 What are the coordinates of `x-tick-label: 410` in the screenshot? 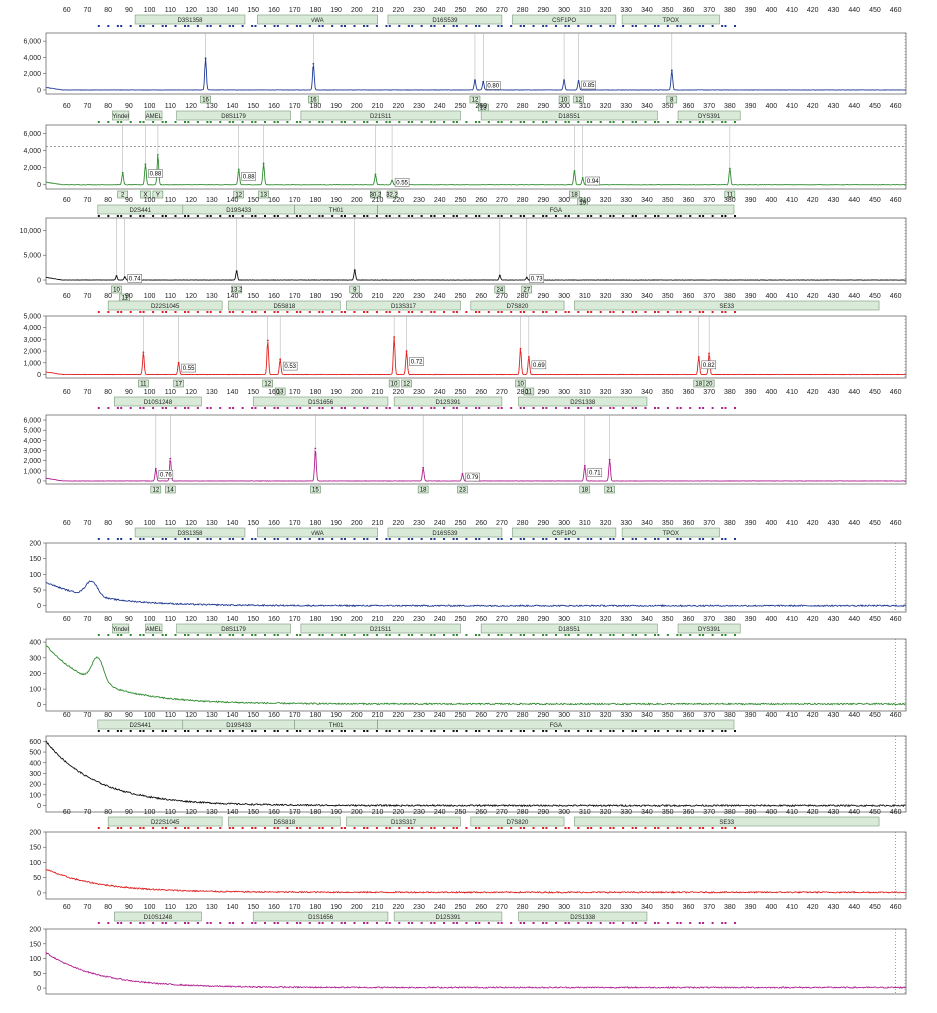 It's located at (792, 715).